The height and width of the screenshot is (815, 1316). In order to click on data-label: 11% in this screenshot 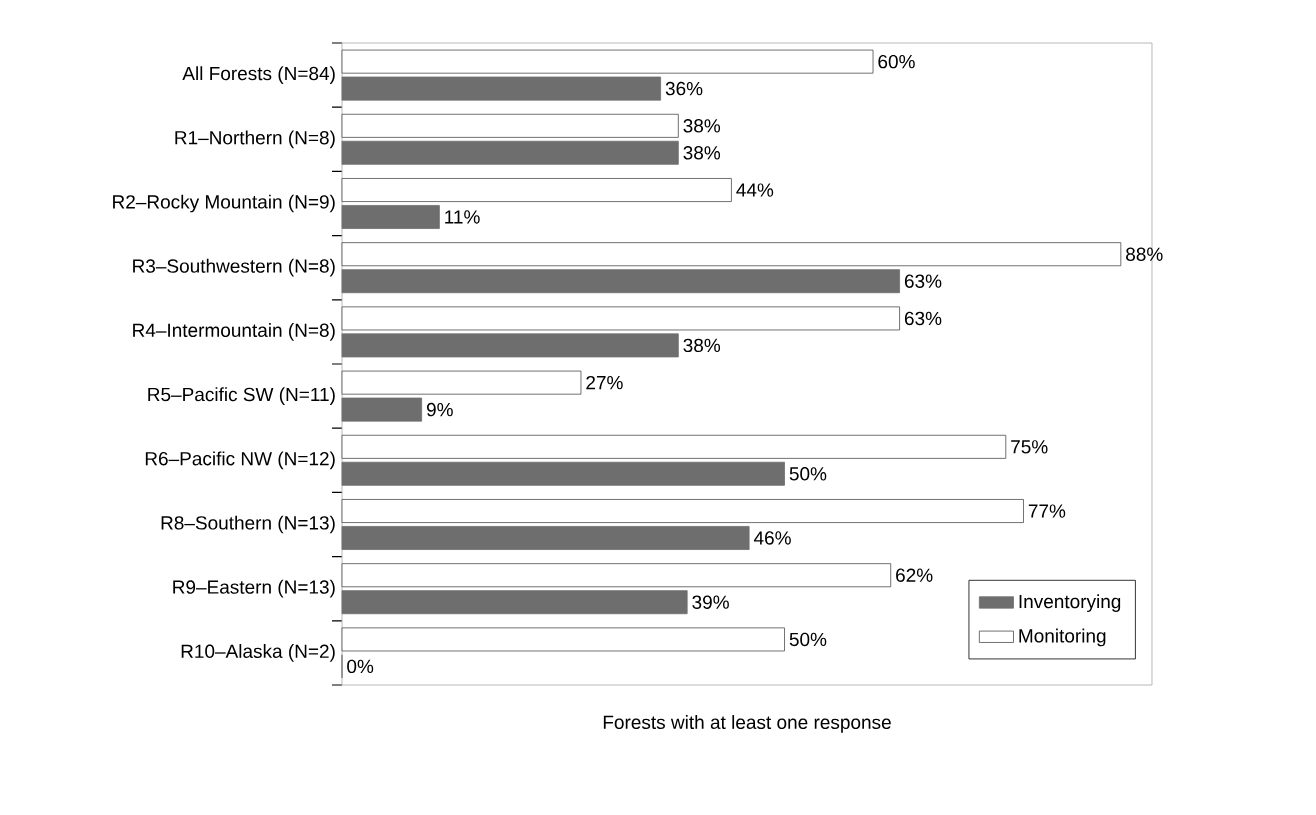, I will do `click(462, 217)`.